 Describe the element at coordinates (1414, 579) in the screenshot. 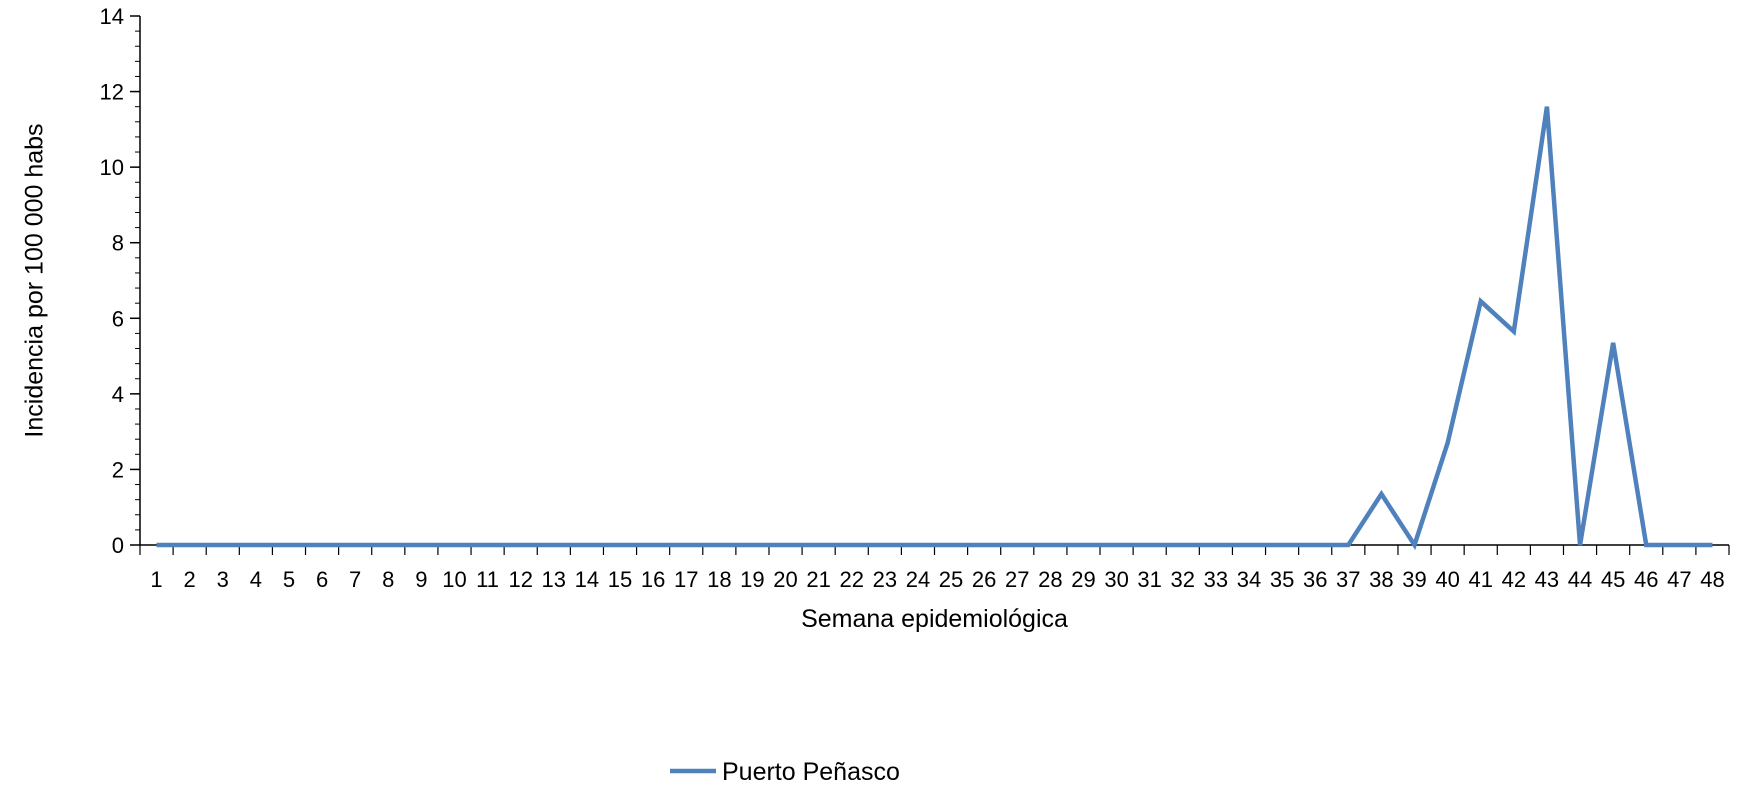

I see `x-tick-label: 39` at that location.